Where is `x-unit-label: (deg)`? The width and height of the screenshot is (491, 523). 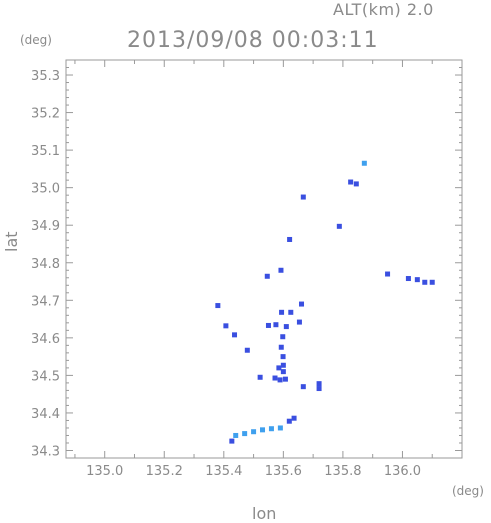 x-unit-label: (deg) is located at coordinates (468, 491).